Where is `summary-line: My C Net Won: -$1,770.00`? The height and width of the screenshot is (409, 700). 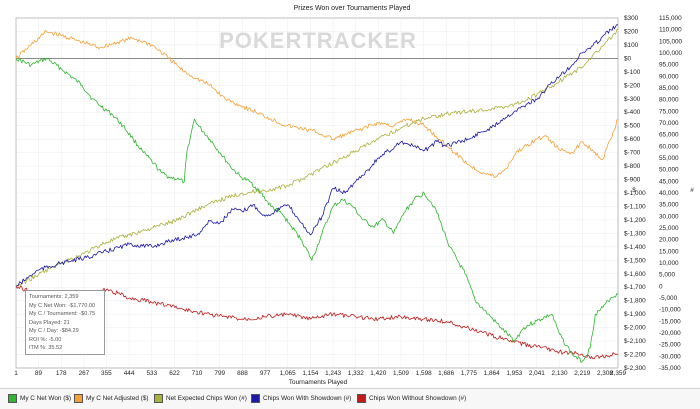 summary-line: My C Net Won: -$1,770.00 is located at coordinates (62, 305).